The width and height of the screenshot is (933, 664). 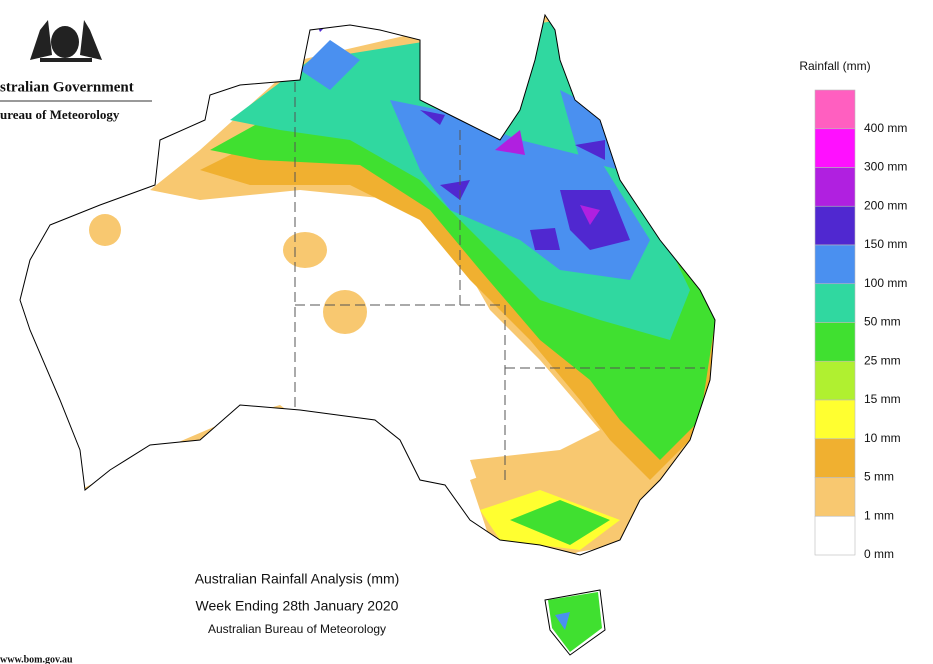 What do you see at coordinates (879, 515) in the screenshot?
I see `legend-label: 1 mm` at bounding box center [879, 515].